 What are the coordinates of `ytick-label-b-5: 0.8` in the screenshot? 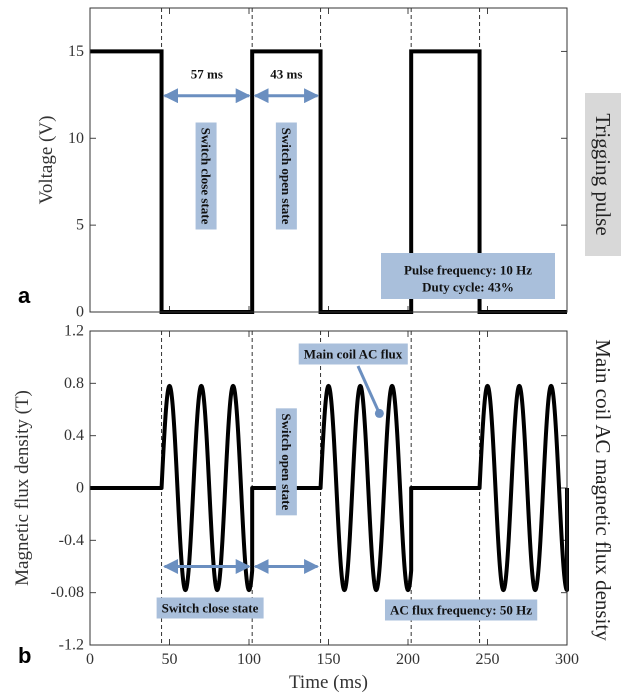 It's located at (74, 383).